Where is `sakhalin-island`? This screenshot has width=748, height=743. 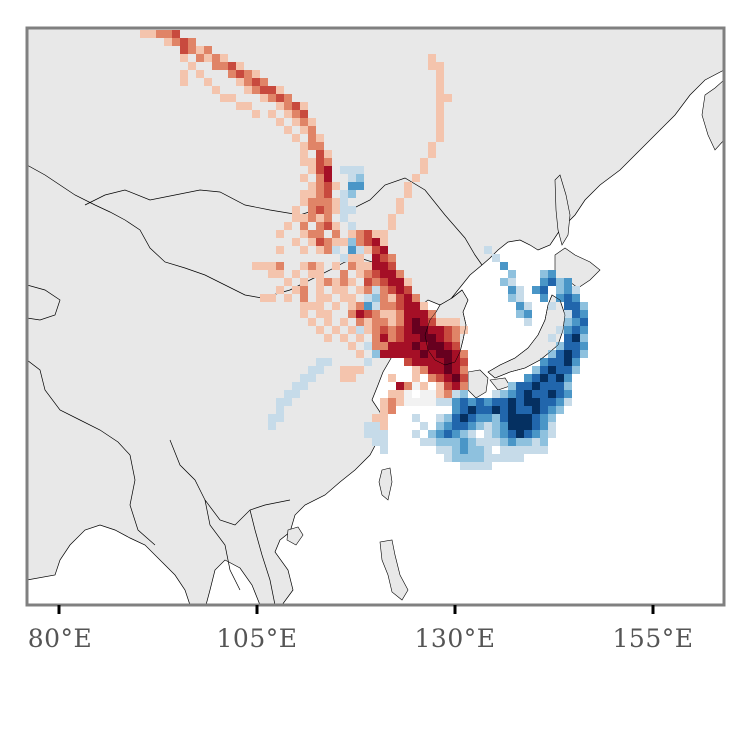 sakhalin-island is located at coordinates (562, 210).